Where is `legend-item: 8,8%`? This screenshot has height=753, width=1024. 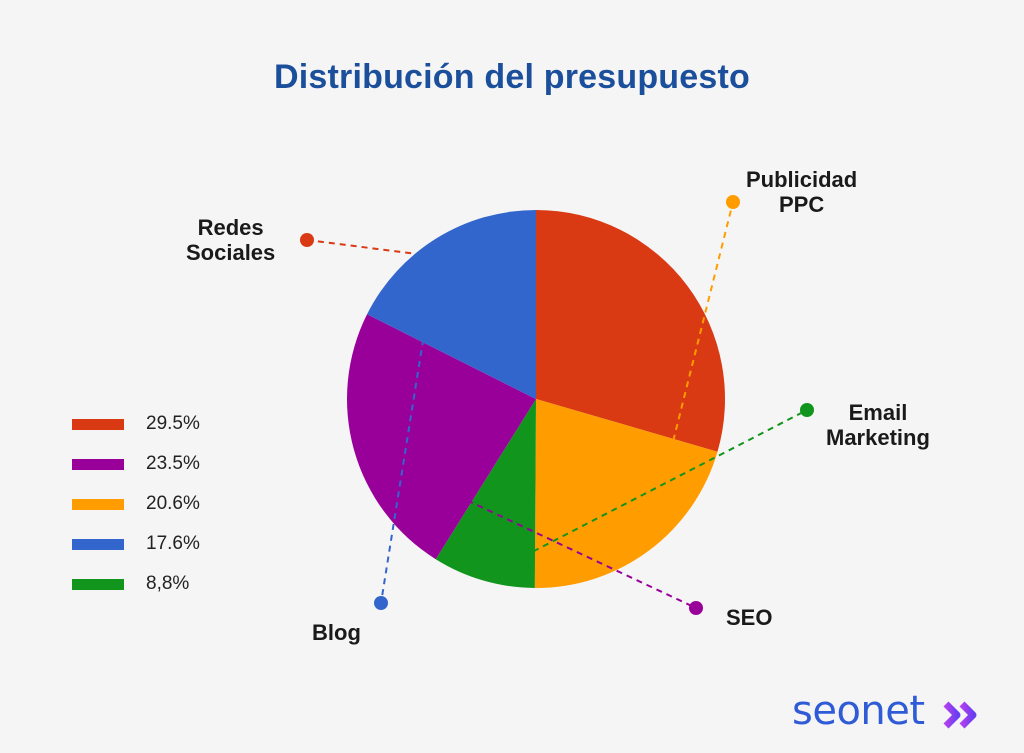 legend-item: 8,8% is located at coordinates (136, 584).